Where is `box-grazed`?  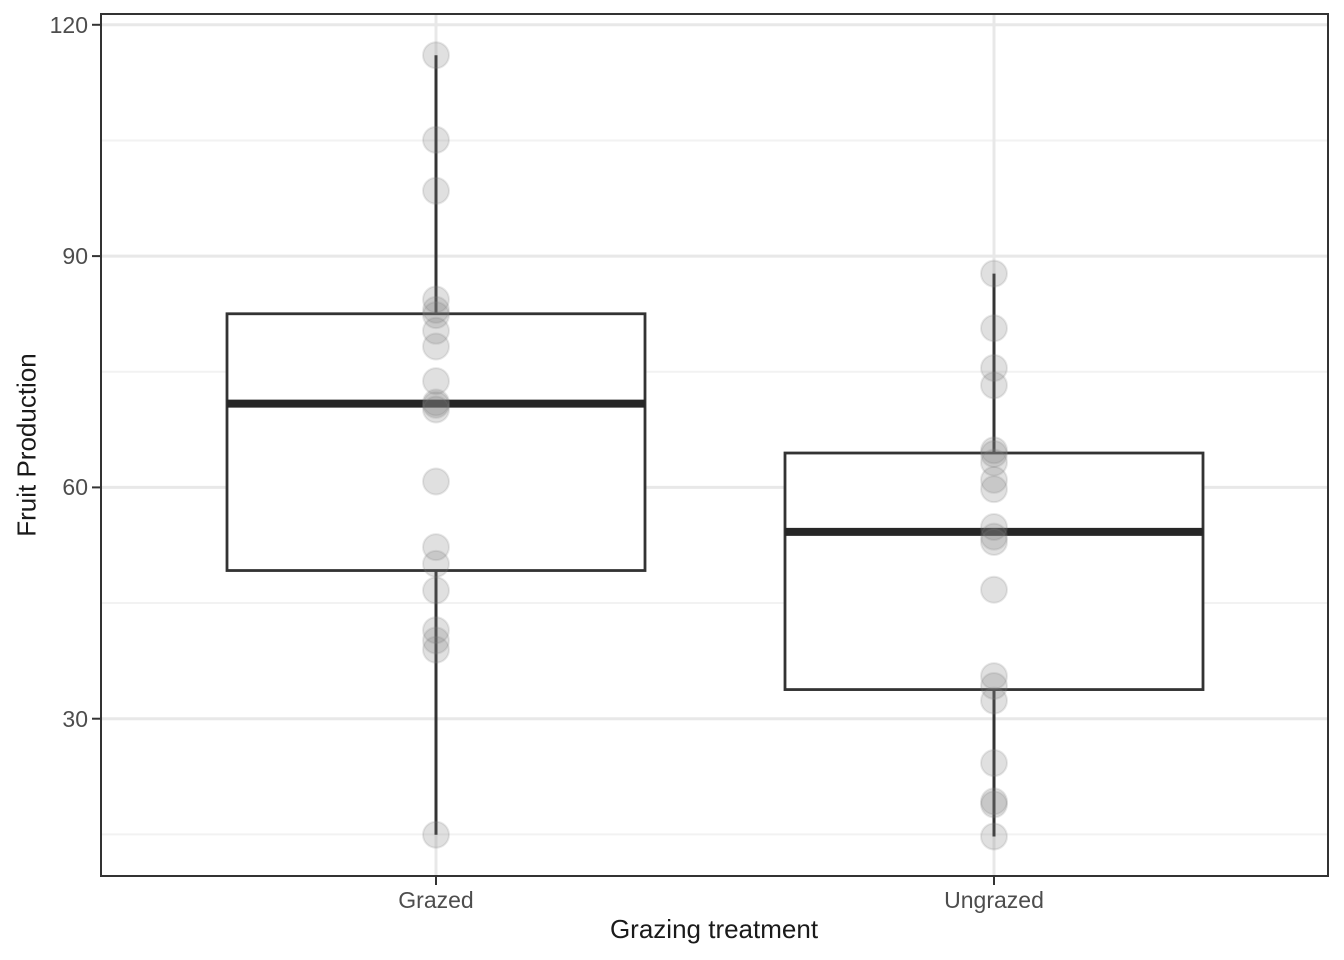
box-grazed is located at coordinates (436, 442).